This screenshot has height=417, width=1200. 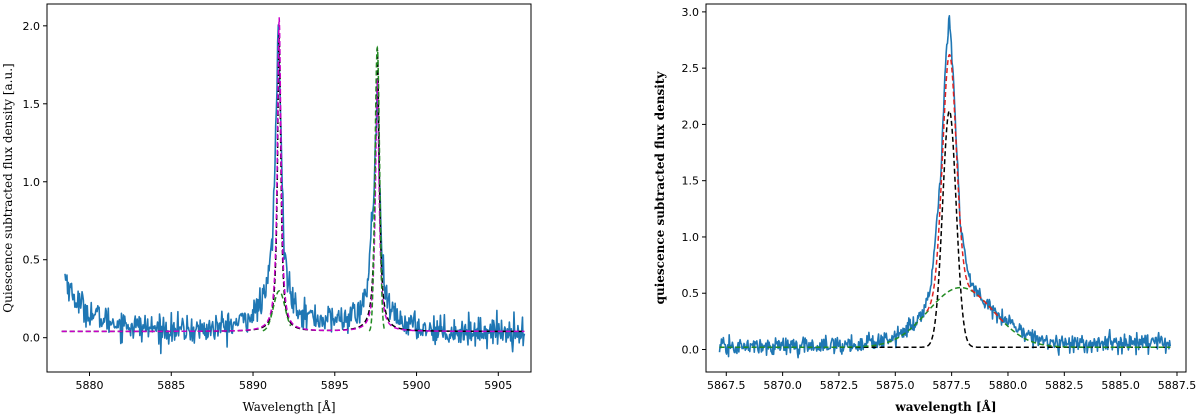 What do you see at coordinates (691, 124) in the screenshot?
I see `right-y-tick-label-4: 2.0` at bounding box center [691, 124].